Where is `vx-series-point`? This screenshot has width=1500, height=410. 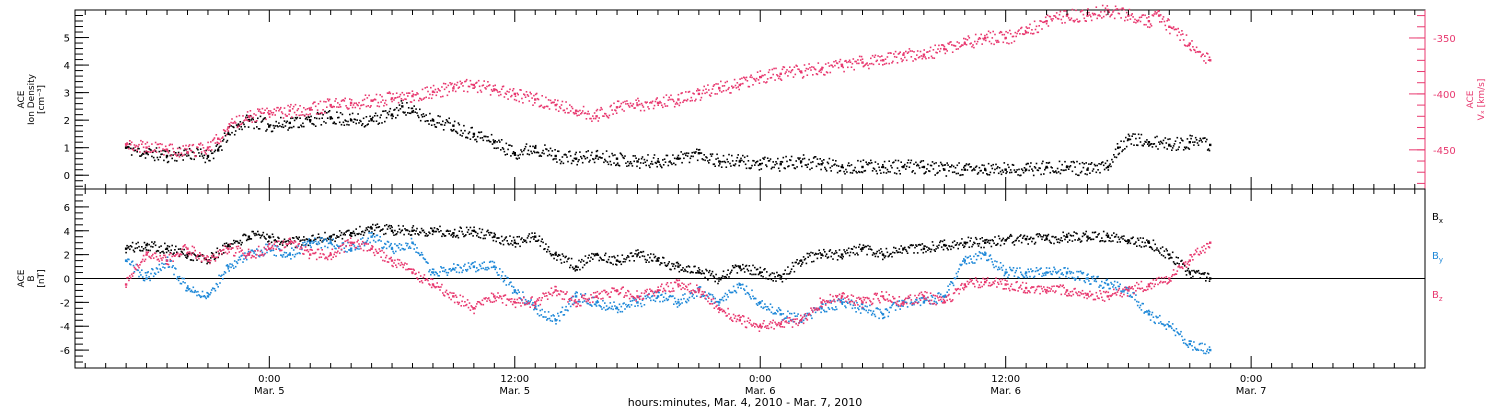 vx-series-point is located at coordinates (453, 88).